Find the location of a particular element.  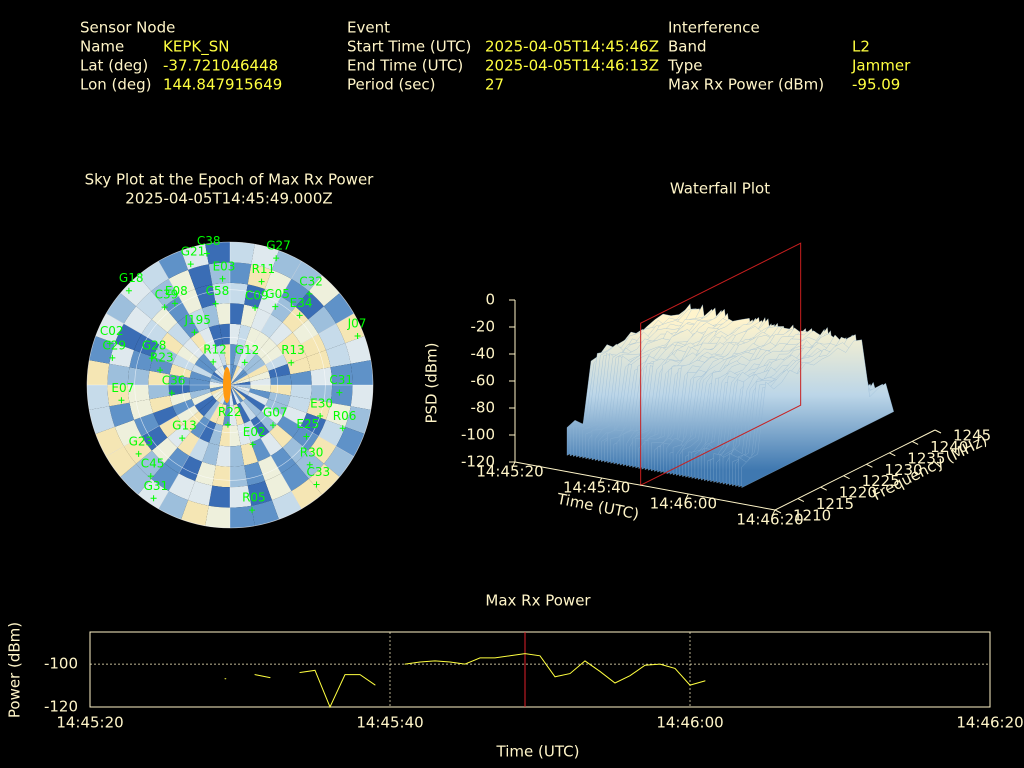

z-tick-label: -20 is located at coordinates (483, 327).